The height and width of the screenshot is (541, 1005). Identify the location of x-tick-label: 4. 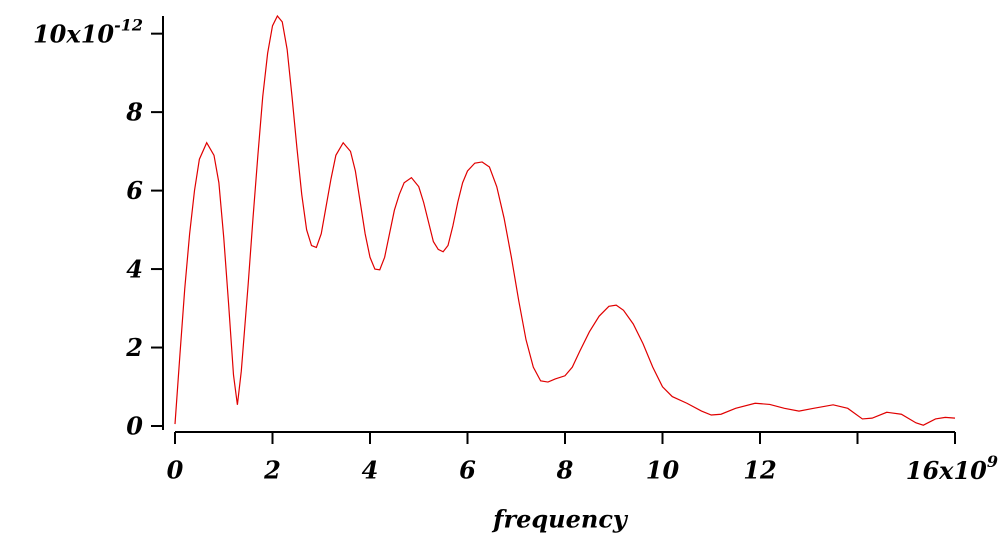
(370, 470).